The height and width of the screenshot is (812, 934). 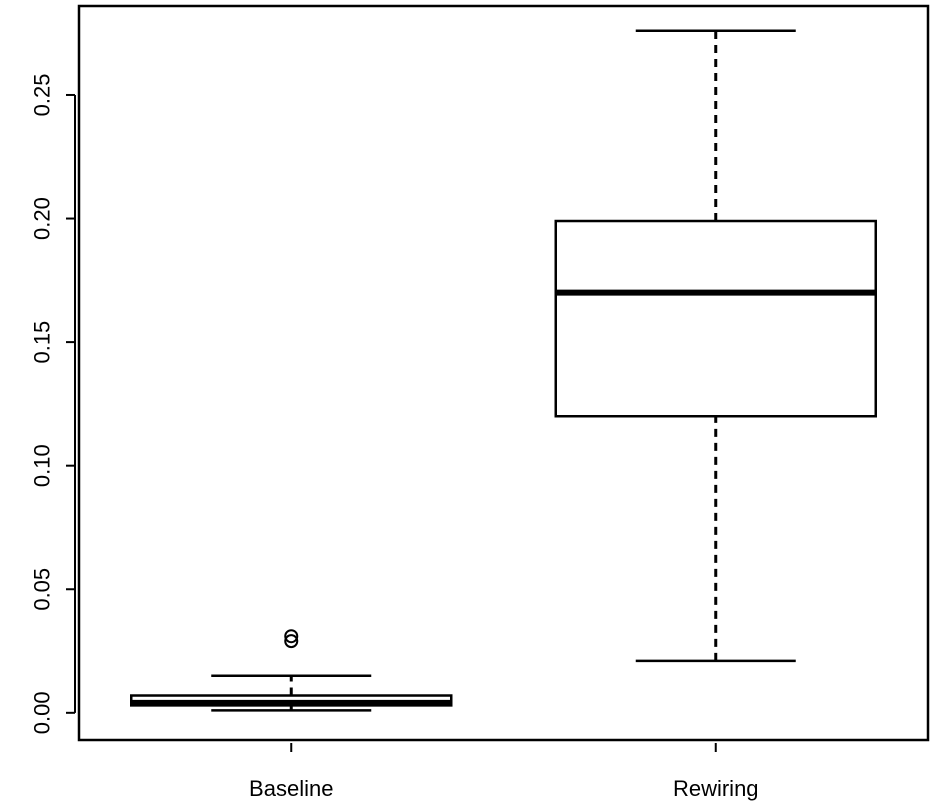 I want to click on box-baseline, so click(x=291, y=670).